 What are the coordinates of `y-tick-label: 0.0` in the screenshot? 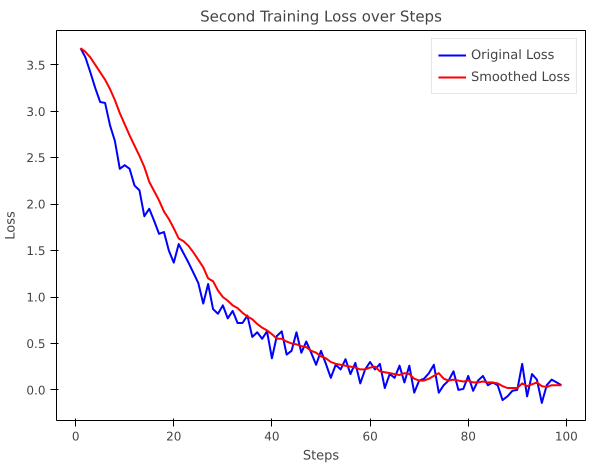 It's located at (36, 390).